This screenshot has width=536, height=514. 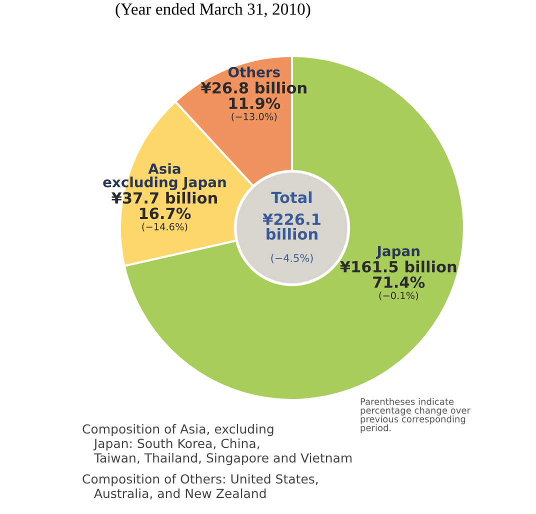 I want to click on chart-subtitle: (Year ended March 31, 2010), so click(x=213, y=10).